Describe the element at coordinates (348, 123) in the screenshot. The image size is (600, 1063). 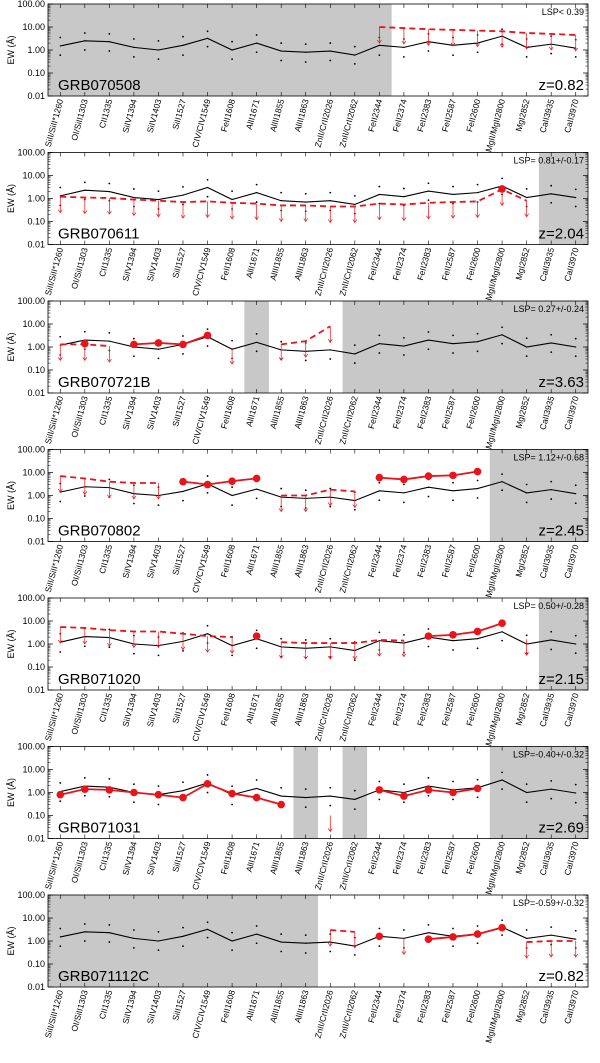
I see `x-tick-label: ZnII/CrII2062` at that location.